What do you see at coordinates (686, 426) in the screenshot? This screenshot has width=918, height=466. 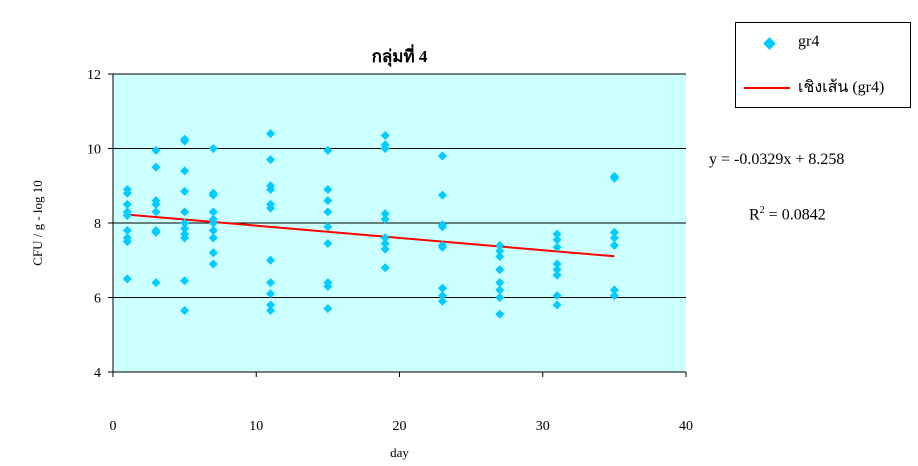 I see `x-tick-label: 40` at bounding box center [686, 426].